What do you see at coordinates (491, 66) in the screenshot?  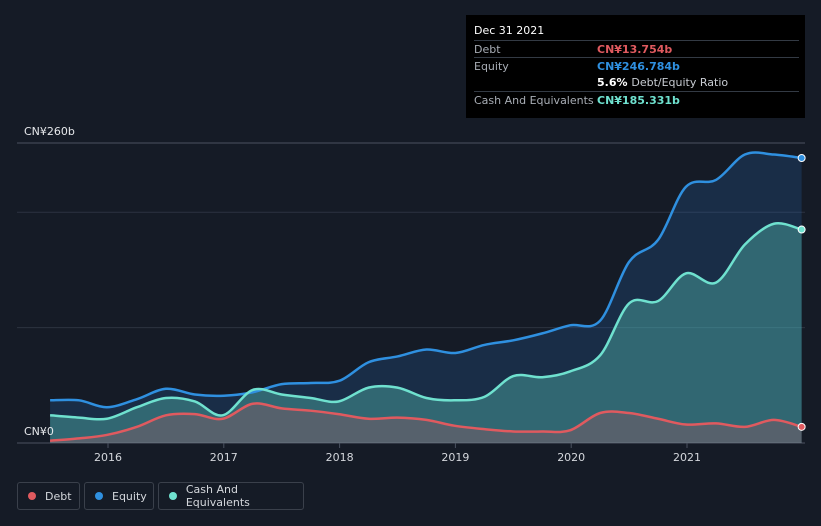 I see `tooltip-equity-label: Equity` at bounding box center [491, 66].